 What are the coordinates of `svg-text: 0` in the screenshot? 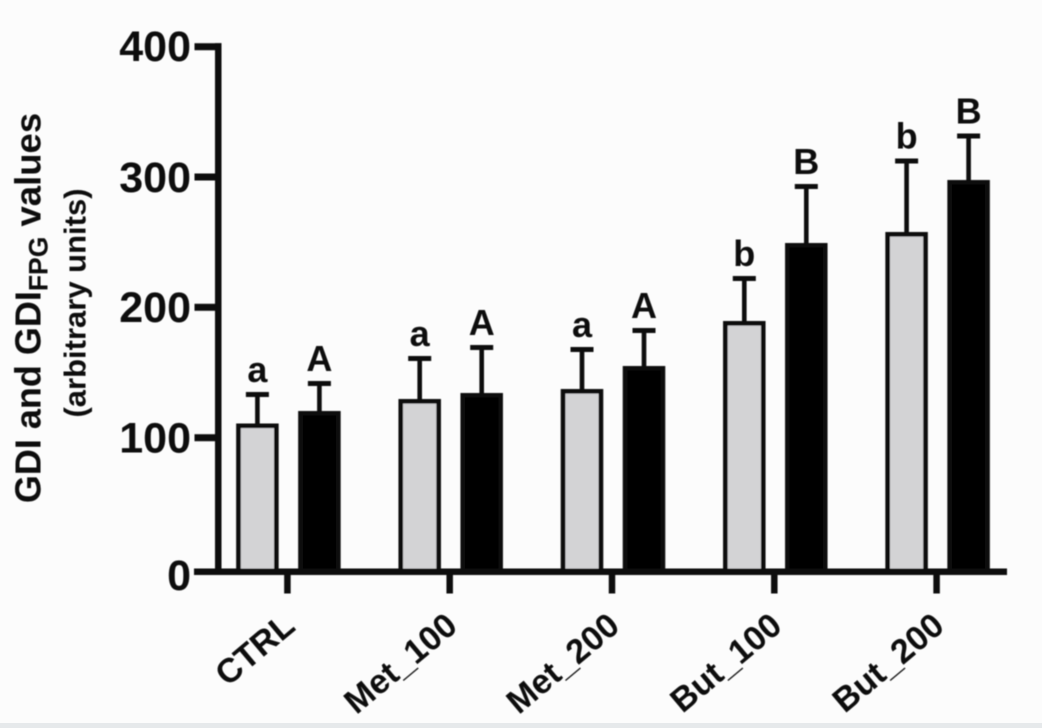 It's located at (179, 576).